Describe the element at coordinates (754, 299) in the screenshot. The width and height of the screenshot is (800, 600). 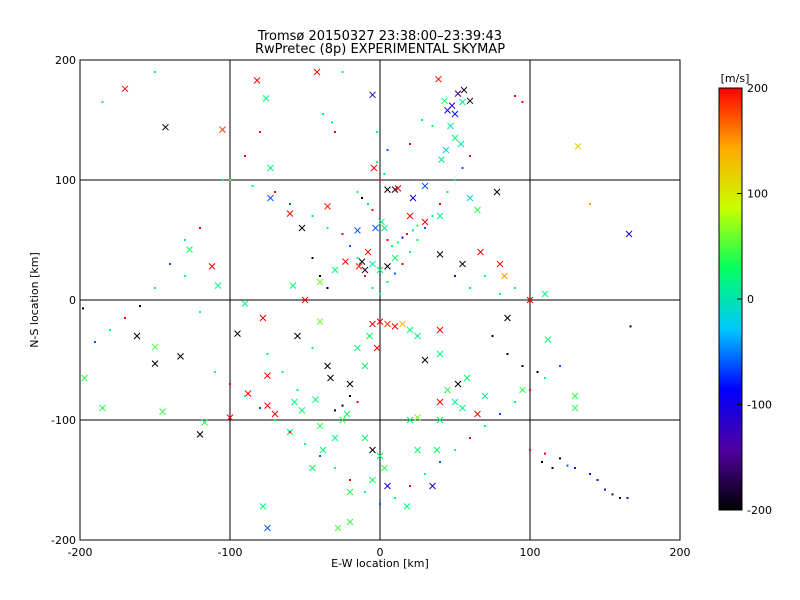
I see `colorbar-tick-labels: 200 100 0 -100 -200` at that location.